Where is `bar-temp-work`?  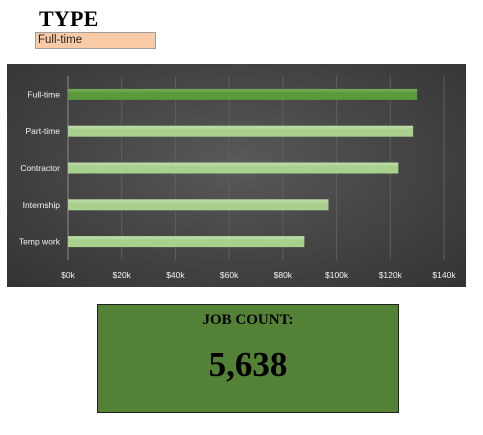
bar-temp-work is located at coordinates (186, 242).